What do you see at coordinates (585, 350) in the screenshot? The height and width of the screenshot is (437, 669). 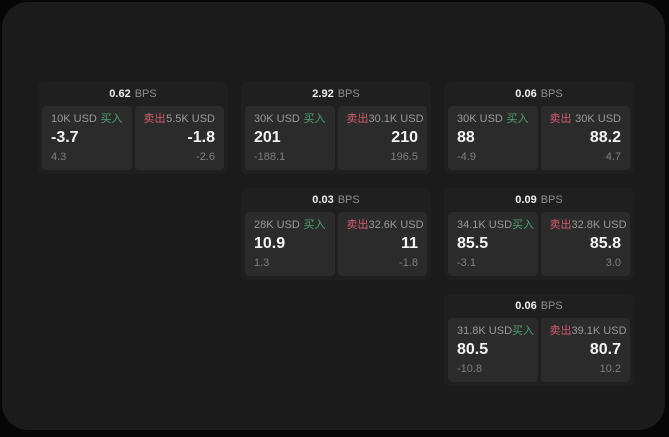 I see `sell-quote-panel: 卖出 39.1K USD 80.7 10.2` at bounding box center [585, 350].